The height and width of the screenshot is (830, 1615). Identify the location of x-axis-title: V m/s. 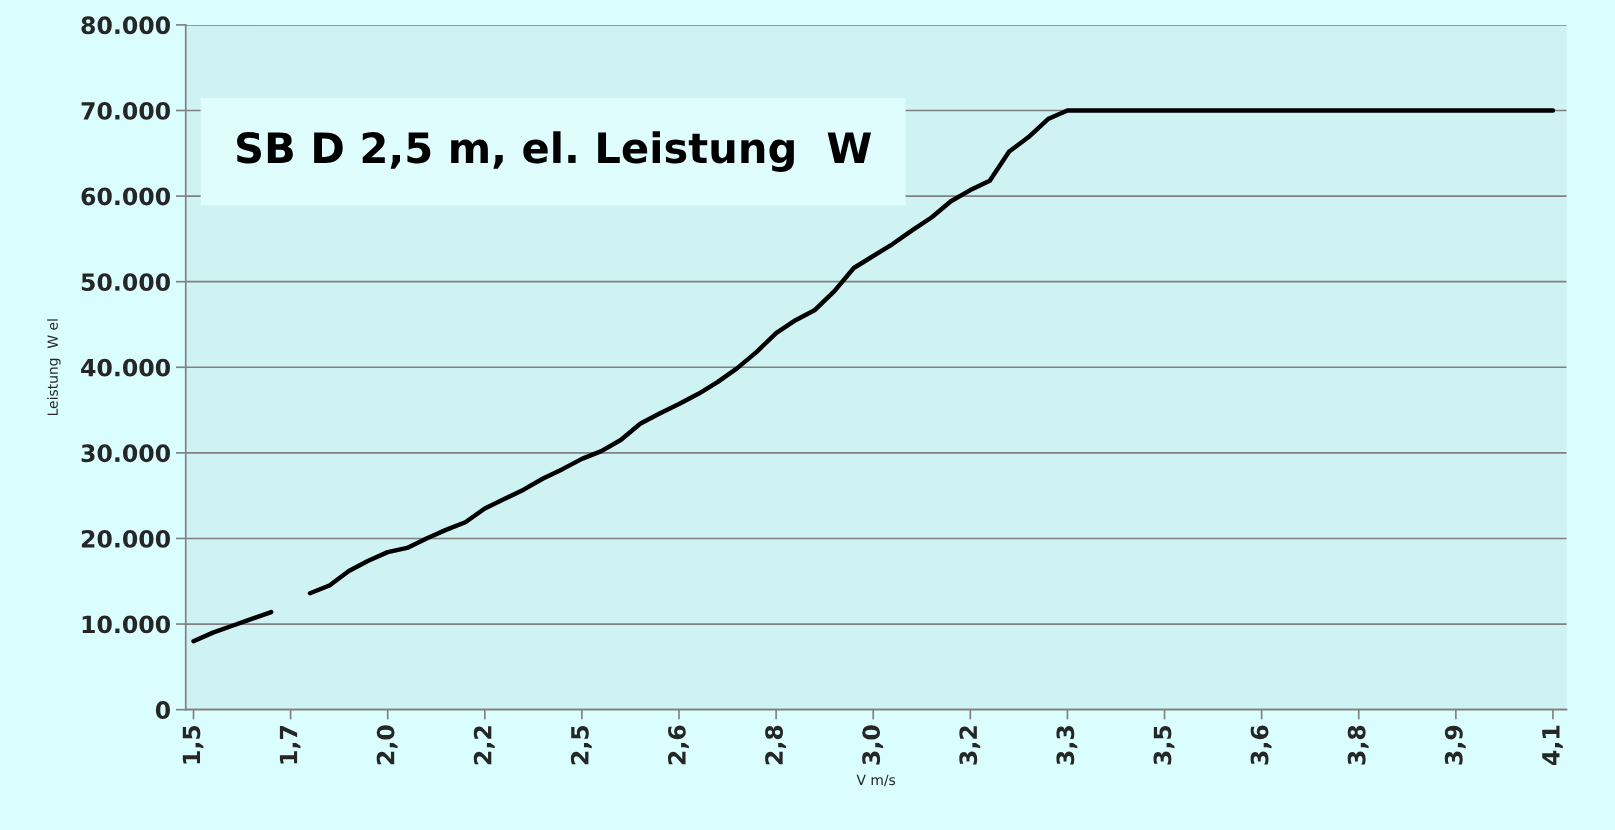
(876, 780).